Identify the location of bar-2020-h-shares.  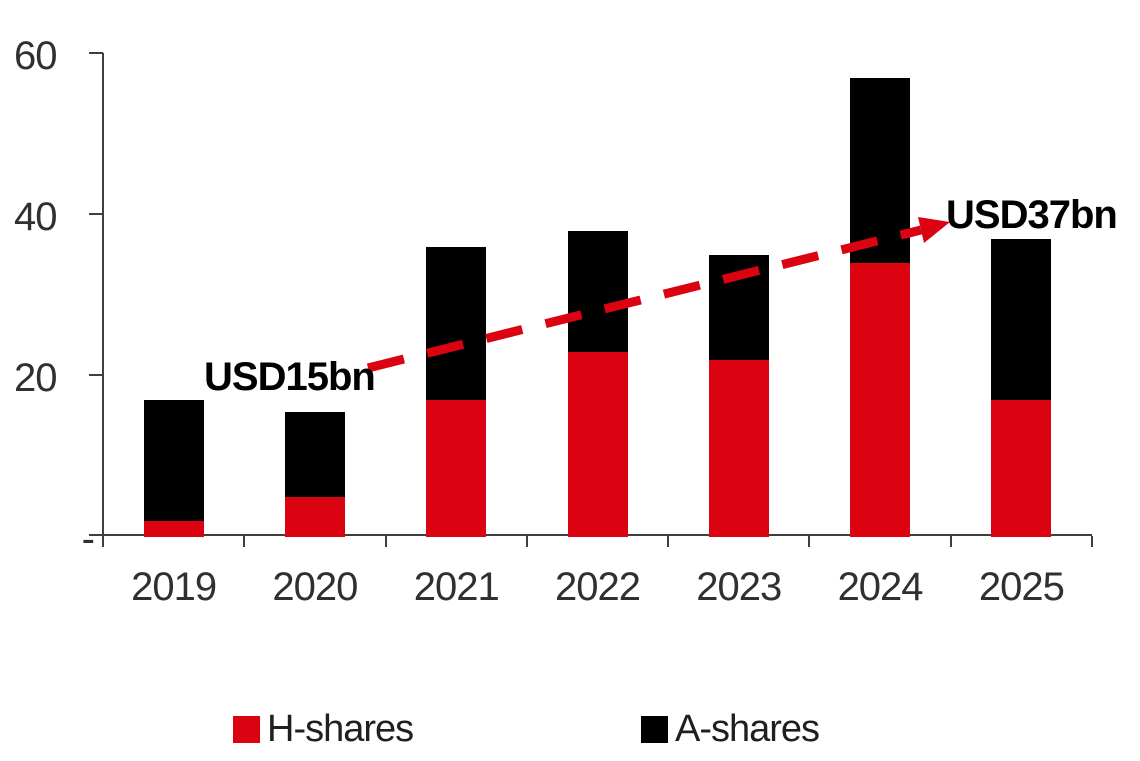
(314, 516).